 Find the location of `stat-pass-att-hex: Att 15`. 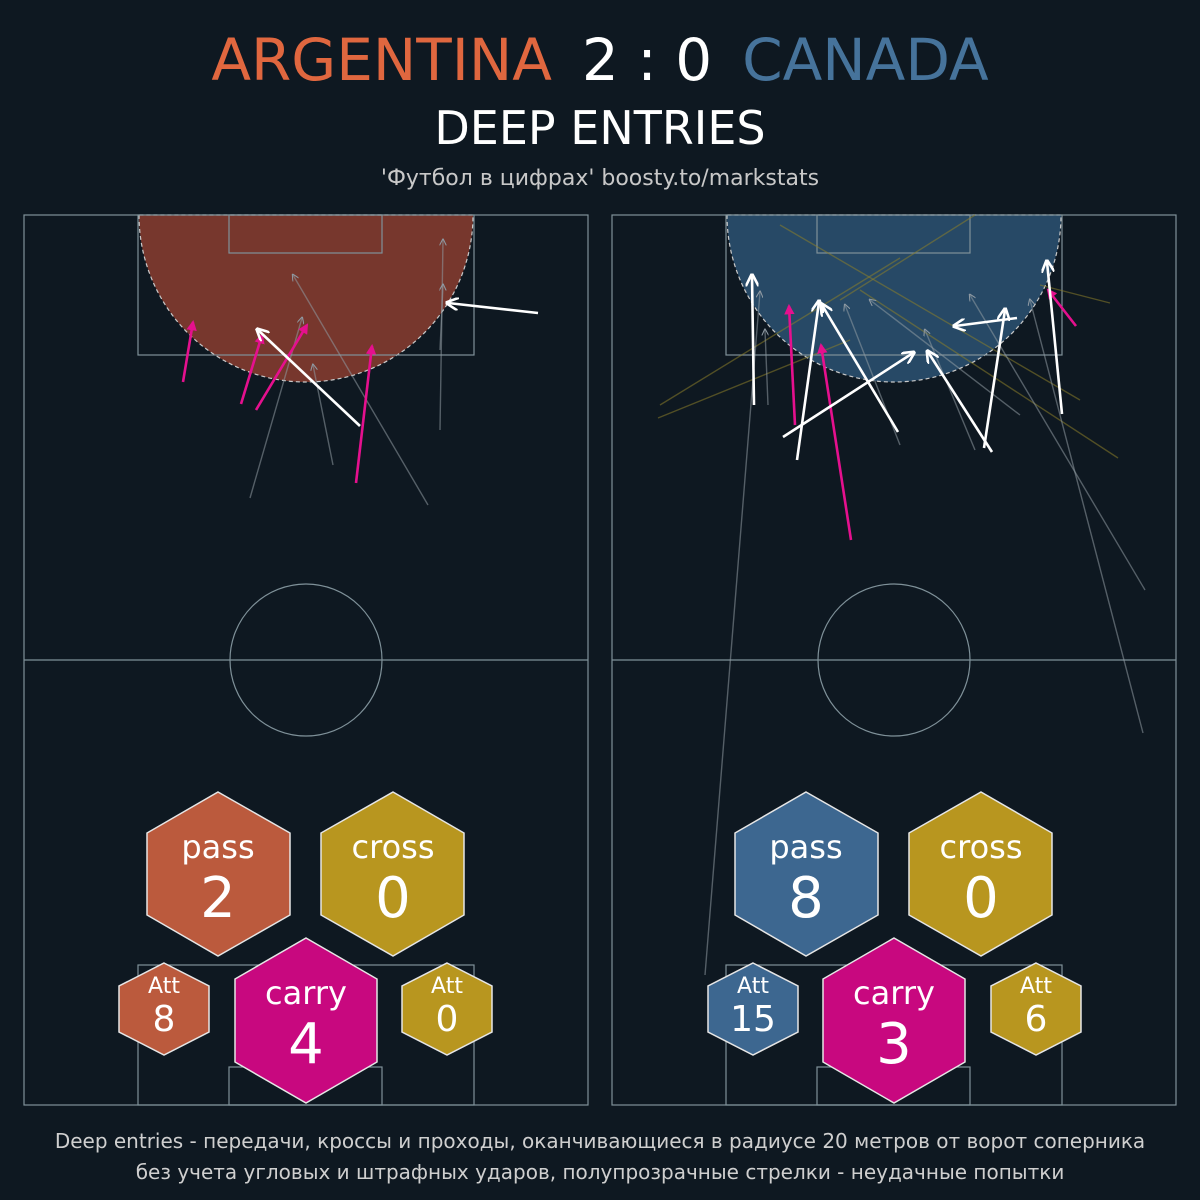

stat-pass-att-hex: Att 15 is located at coordinates (753, 1009).